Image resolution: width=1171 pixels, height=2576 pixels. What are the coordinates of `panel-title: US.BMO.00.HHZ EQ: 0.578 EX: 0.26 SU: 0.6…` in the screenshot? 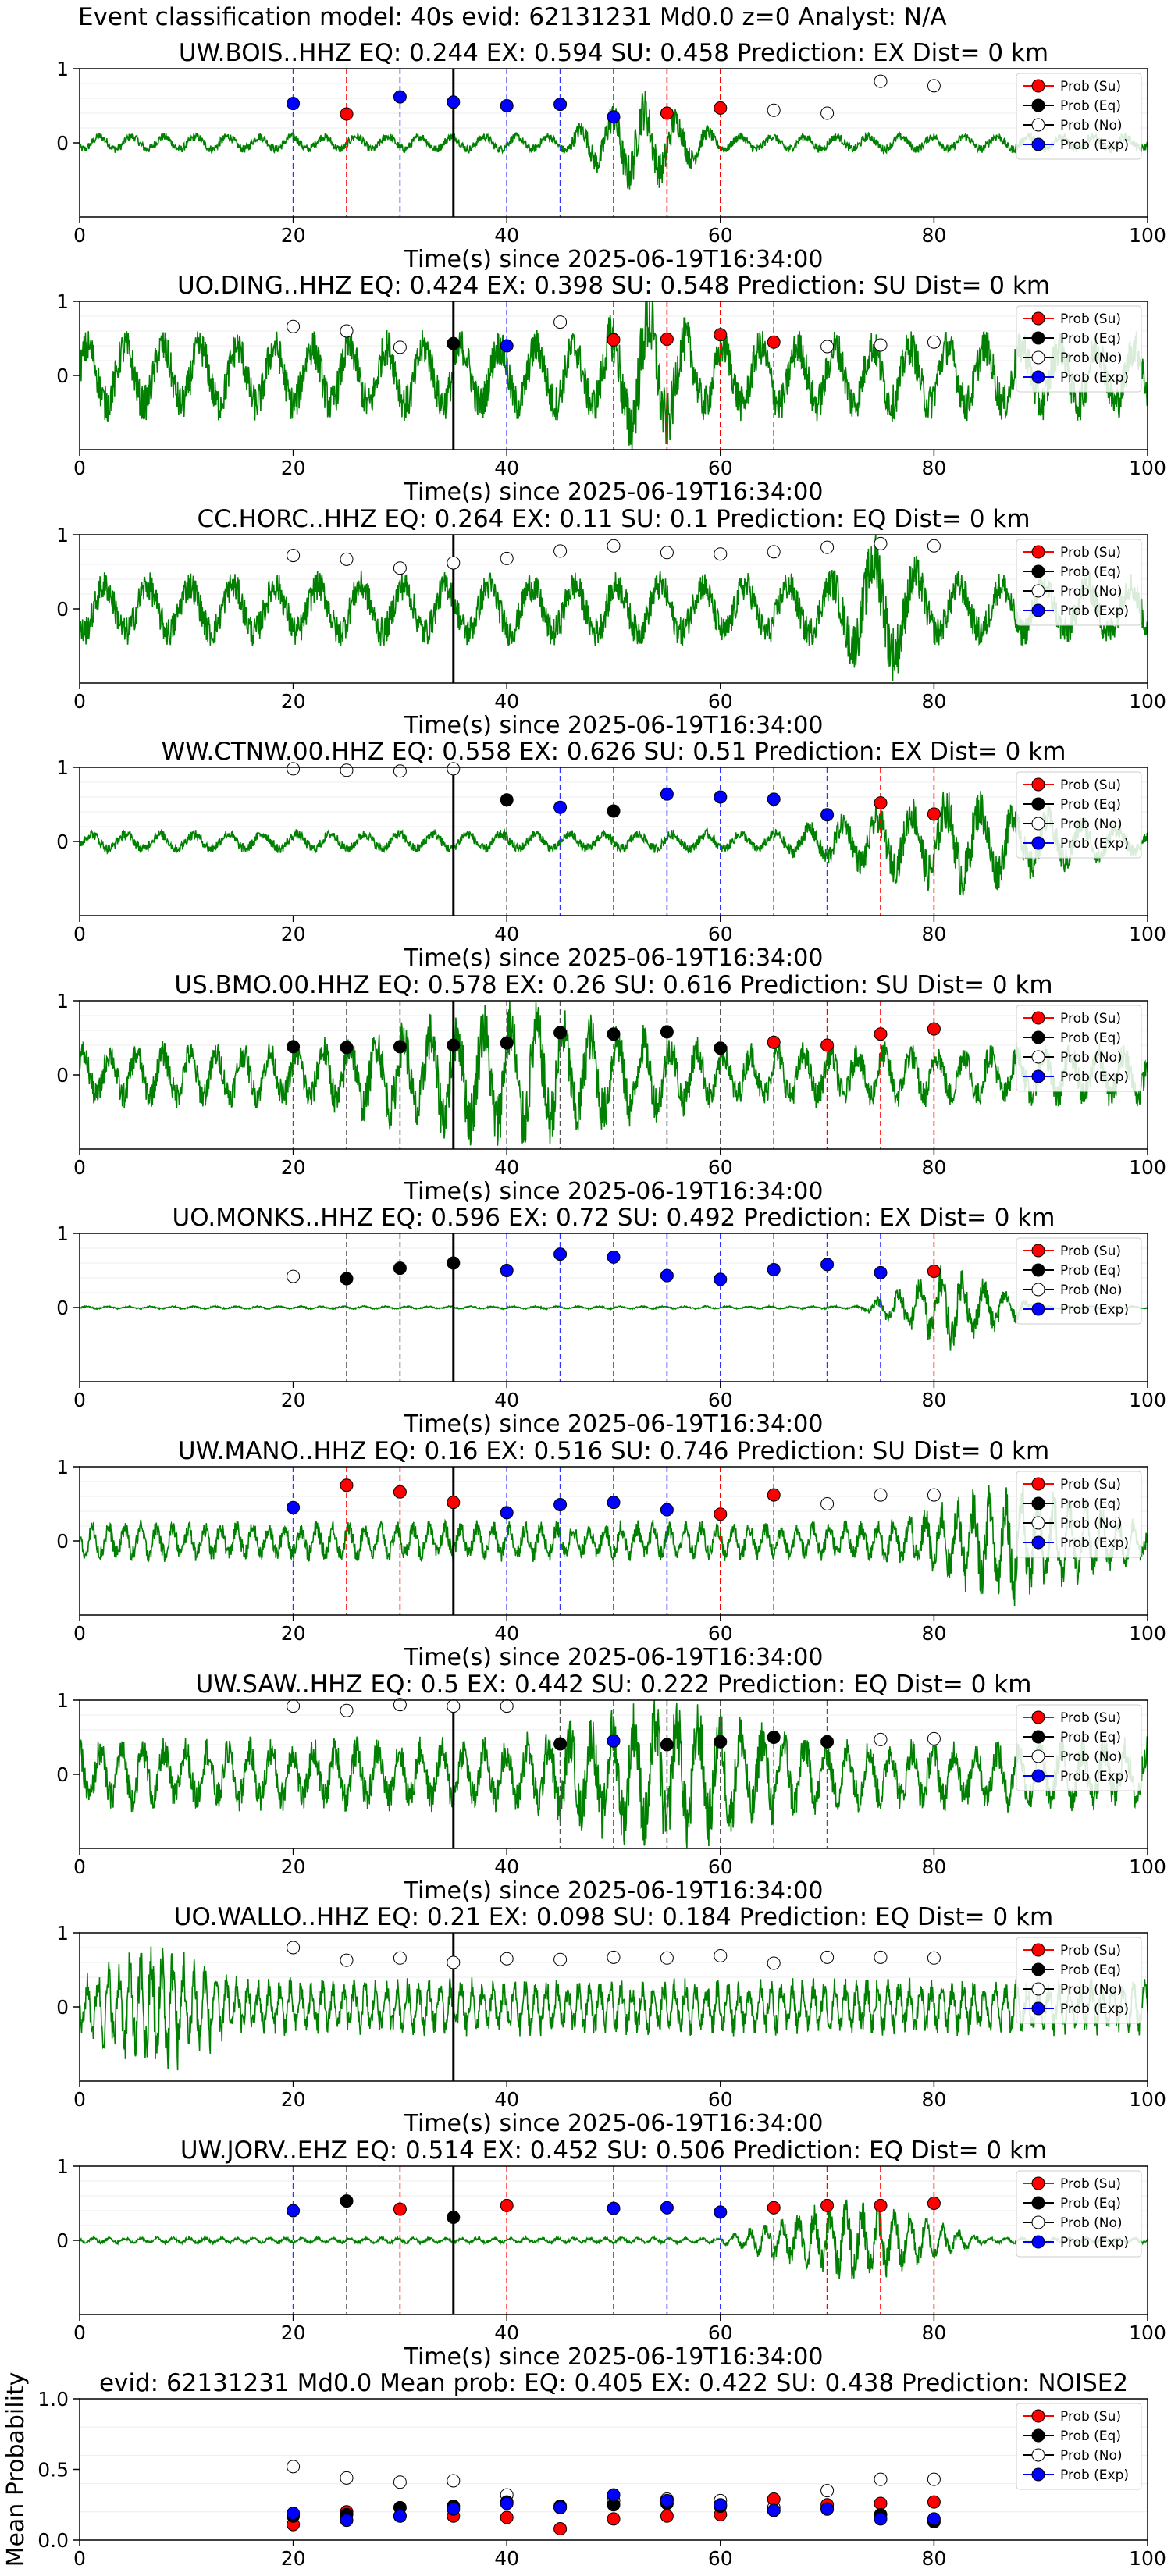 It's located at (613, 985).